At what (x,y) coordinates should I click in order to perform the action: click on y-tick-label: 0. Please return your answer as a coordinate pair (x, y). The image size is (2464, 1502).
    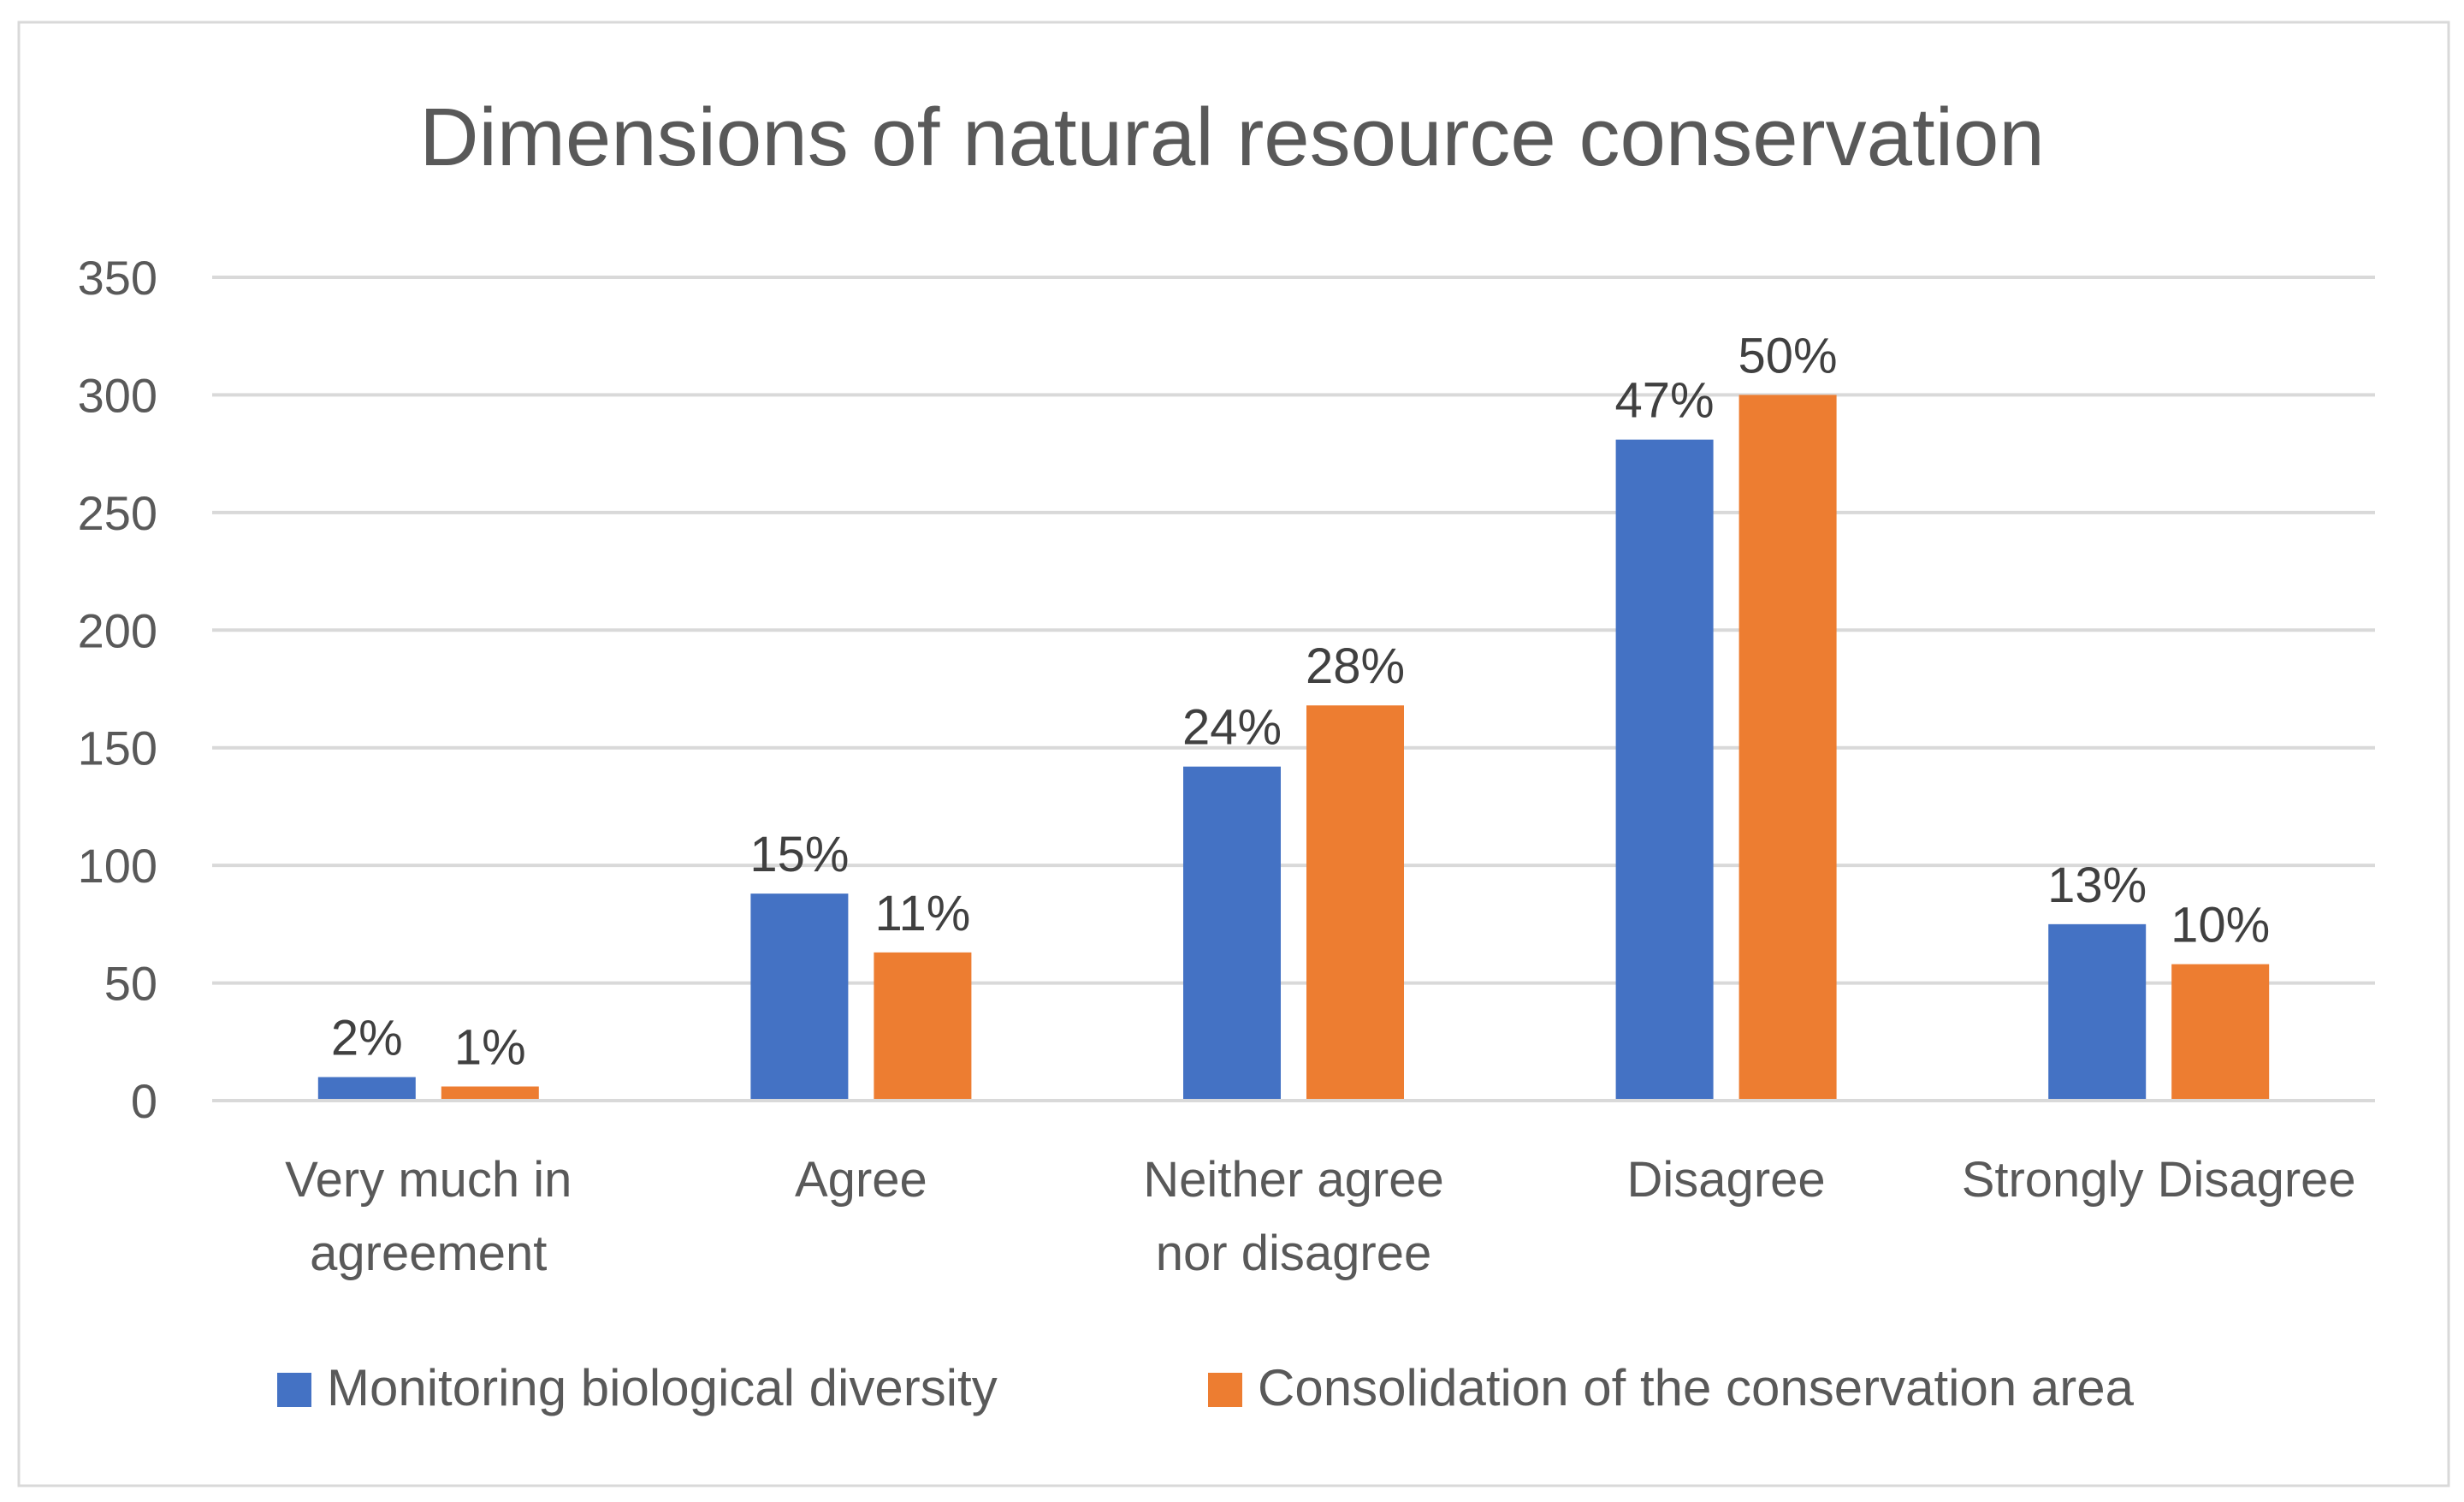
    Looking at the image, I should click on (144, 1101).